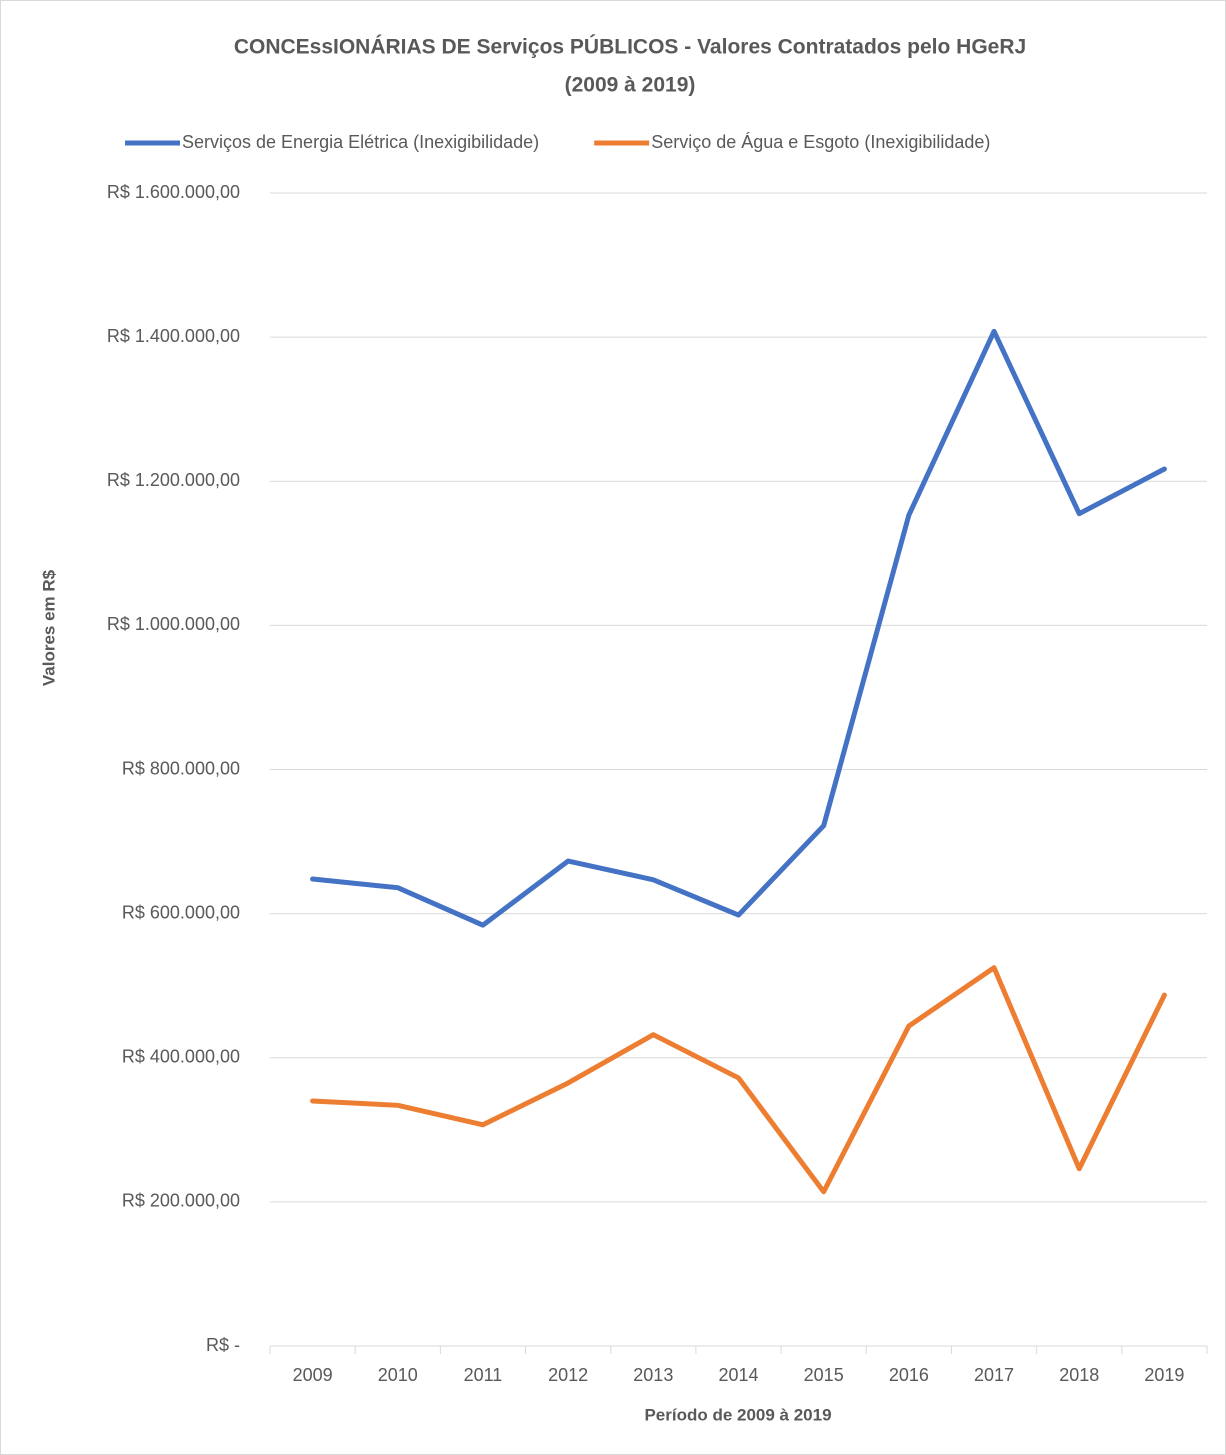 Image resolution: width=1226 pixels, height=1455 pixels. What do you see at coordinates (824, 1375) in the screenshot?
I see `x-tick-label: 2015` at bounding box center [824, 1375].